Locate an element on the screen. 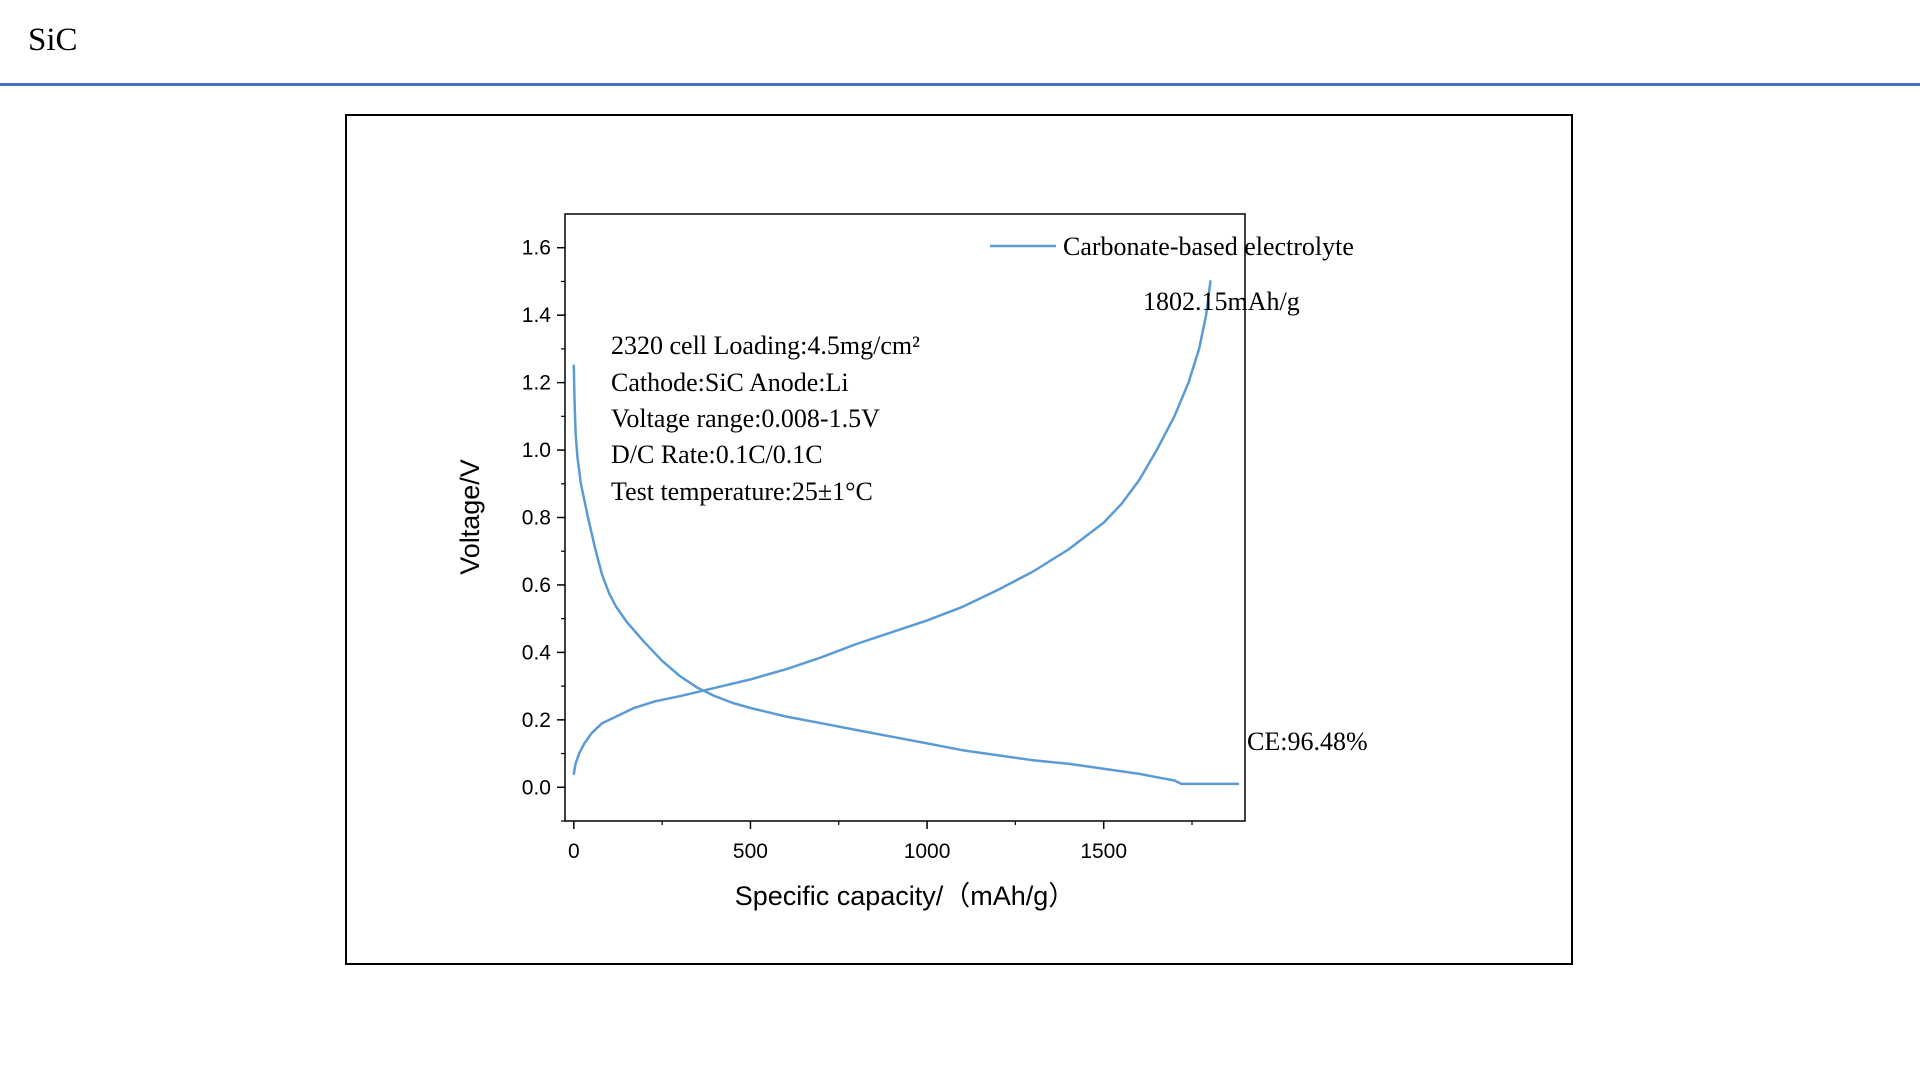  cell-info-line: 2320 cell Loading:4.5mg/cm² is located at coordinates (765, 345).